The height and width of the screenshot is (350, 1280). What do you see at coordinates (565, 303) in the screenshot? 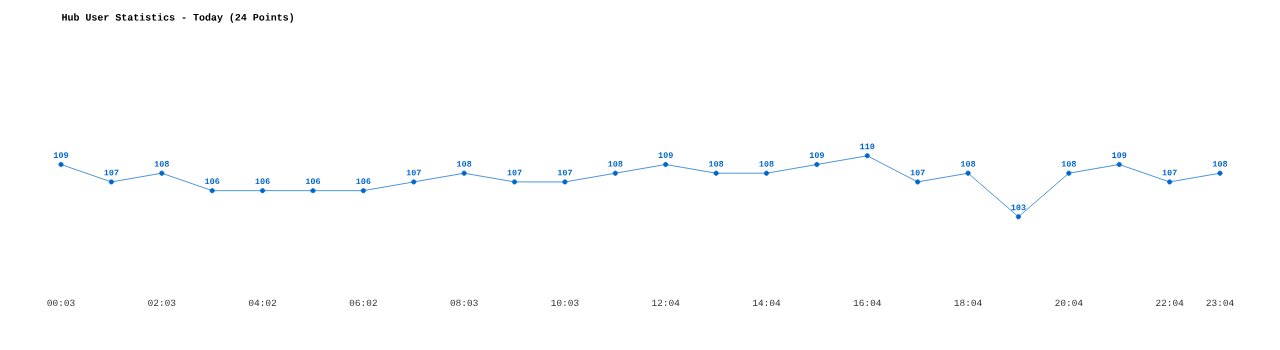
I see `x-tick-label: 10:03` at bounding box center [565, 303].